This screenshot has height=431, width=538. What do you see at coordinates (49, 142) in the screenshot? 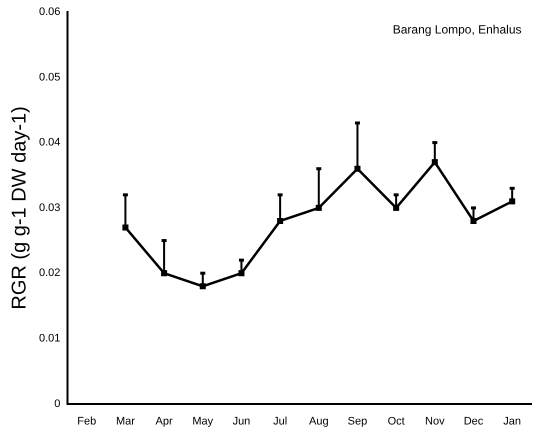
I see `y-tick-label: 0.04` at bounding box center [49, 142].